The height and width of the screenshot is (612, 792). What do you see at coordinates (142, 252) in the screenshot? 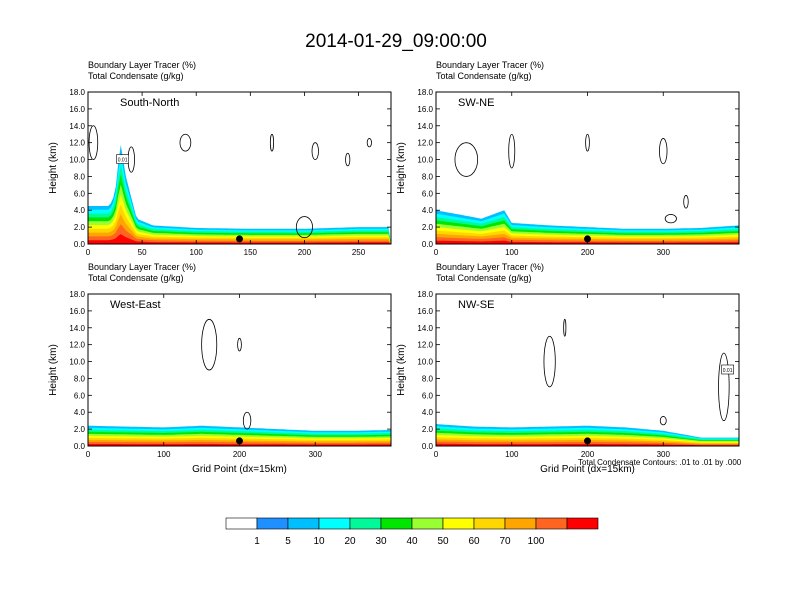
I see `x-tick-label: 50` at bounding box center [142, 252].